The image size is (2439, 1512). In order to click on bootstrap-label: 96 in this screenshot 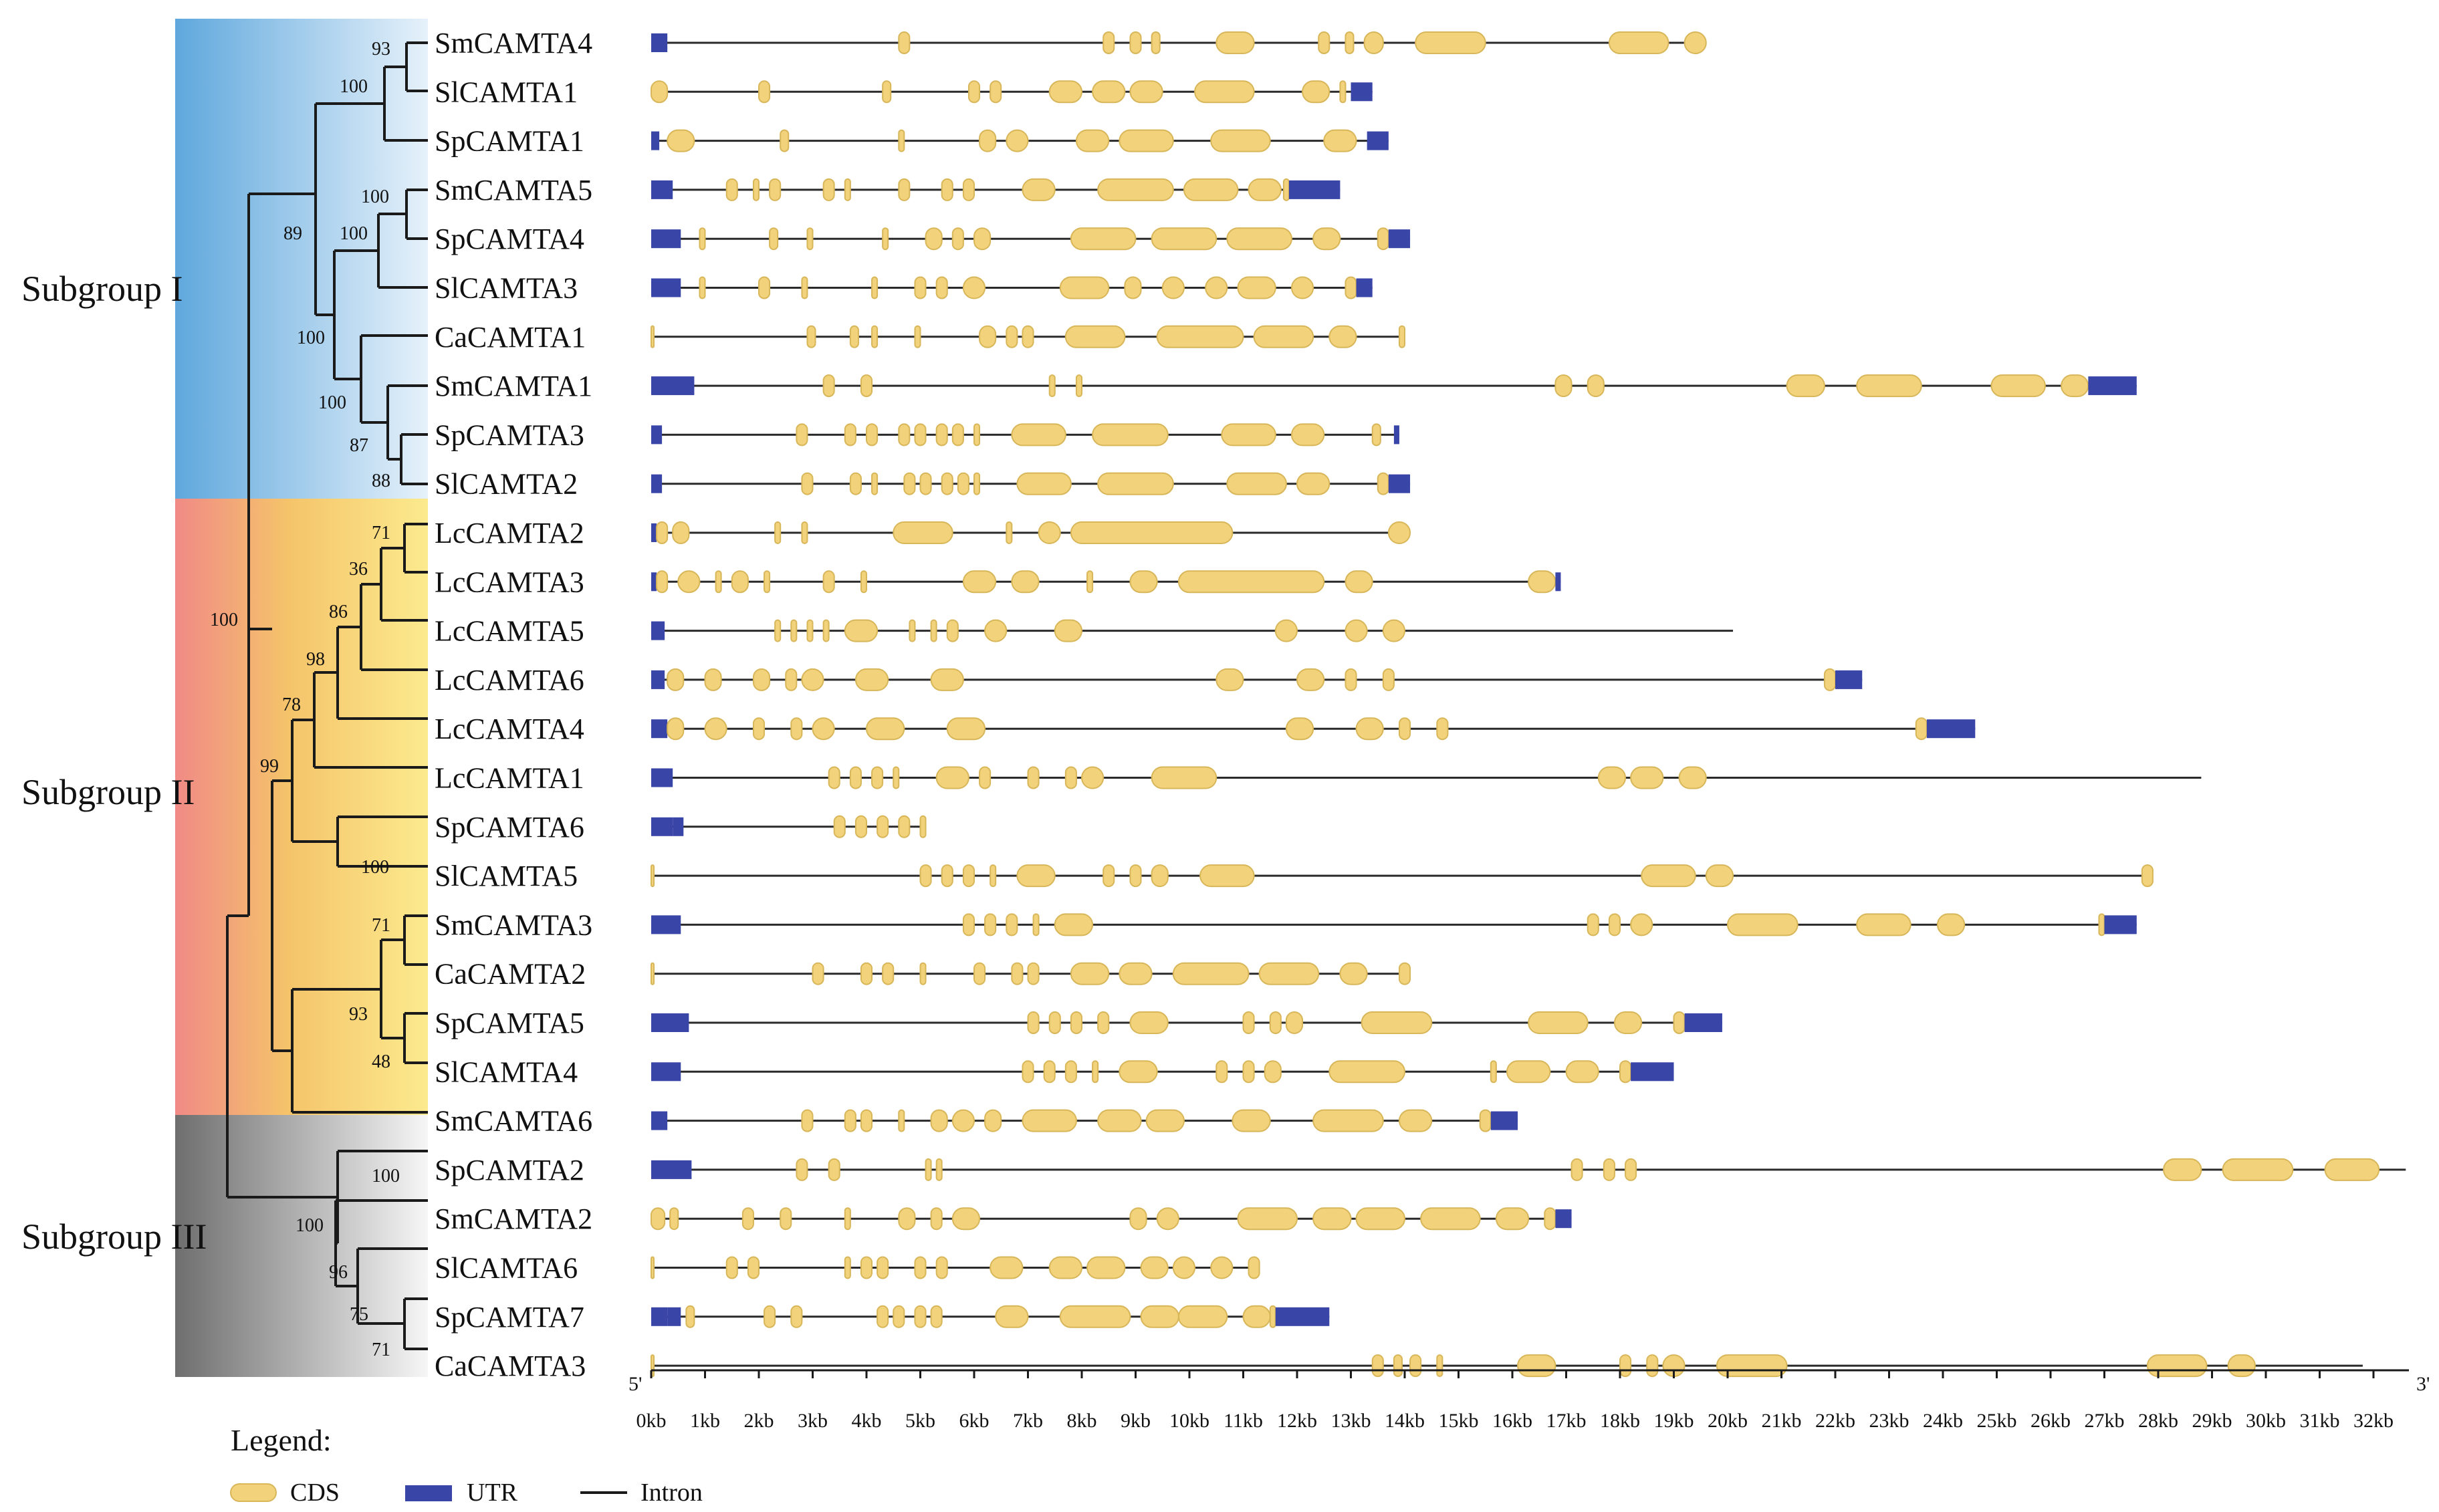, I will do `click(338, 1272)`.